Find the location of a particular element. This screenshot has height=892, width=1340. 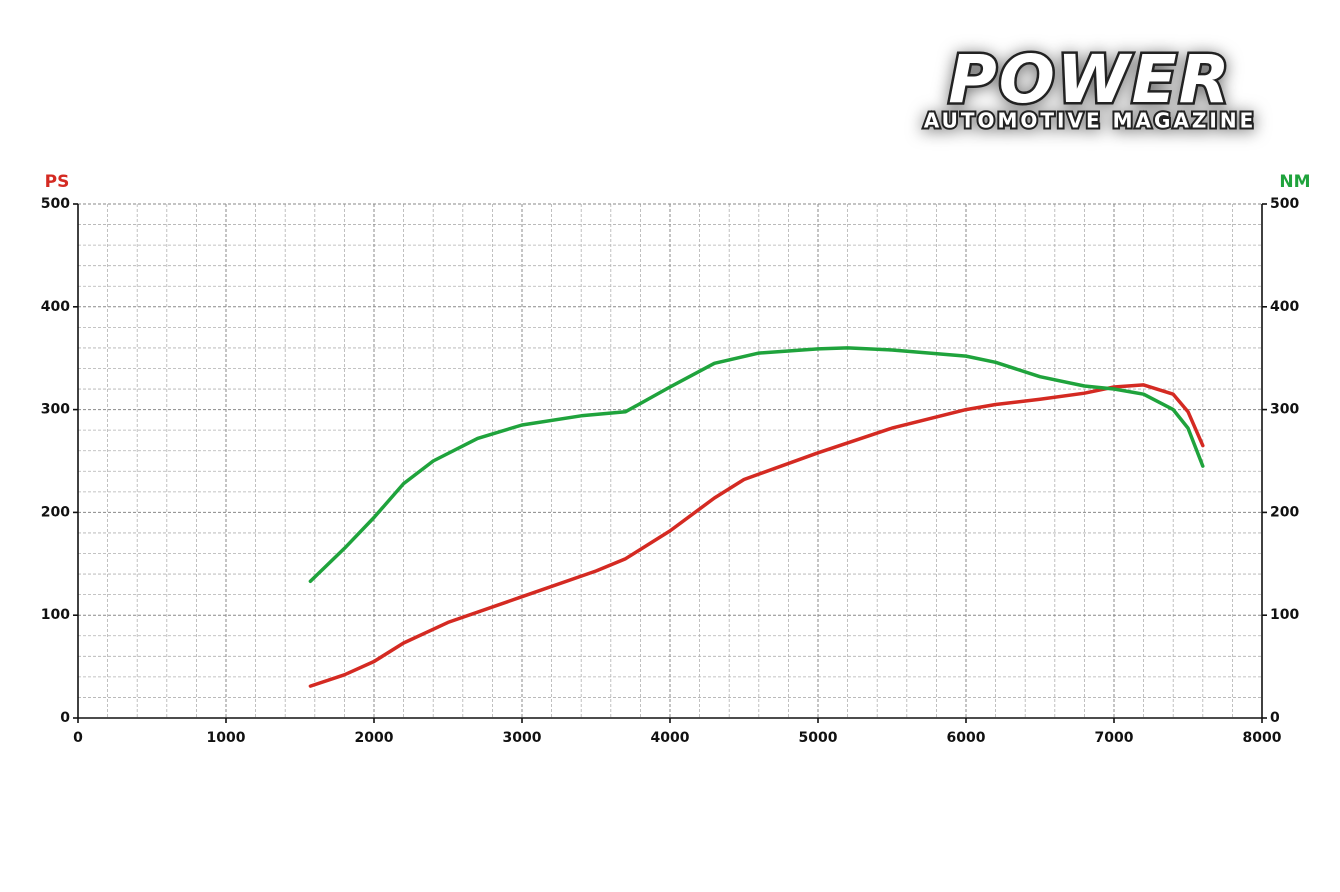

y-tick-label: 0 is located at coordinates (65, 718).